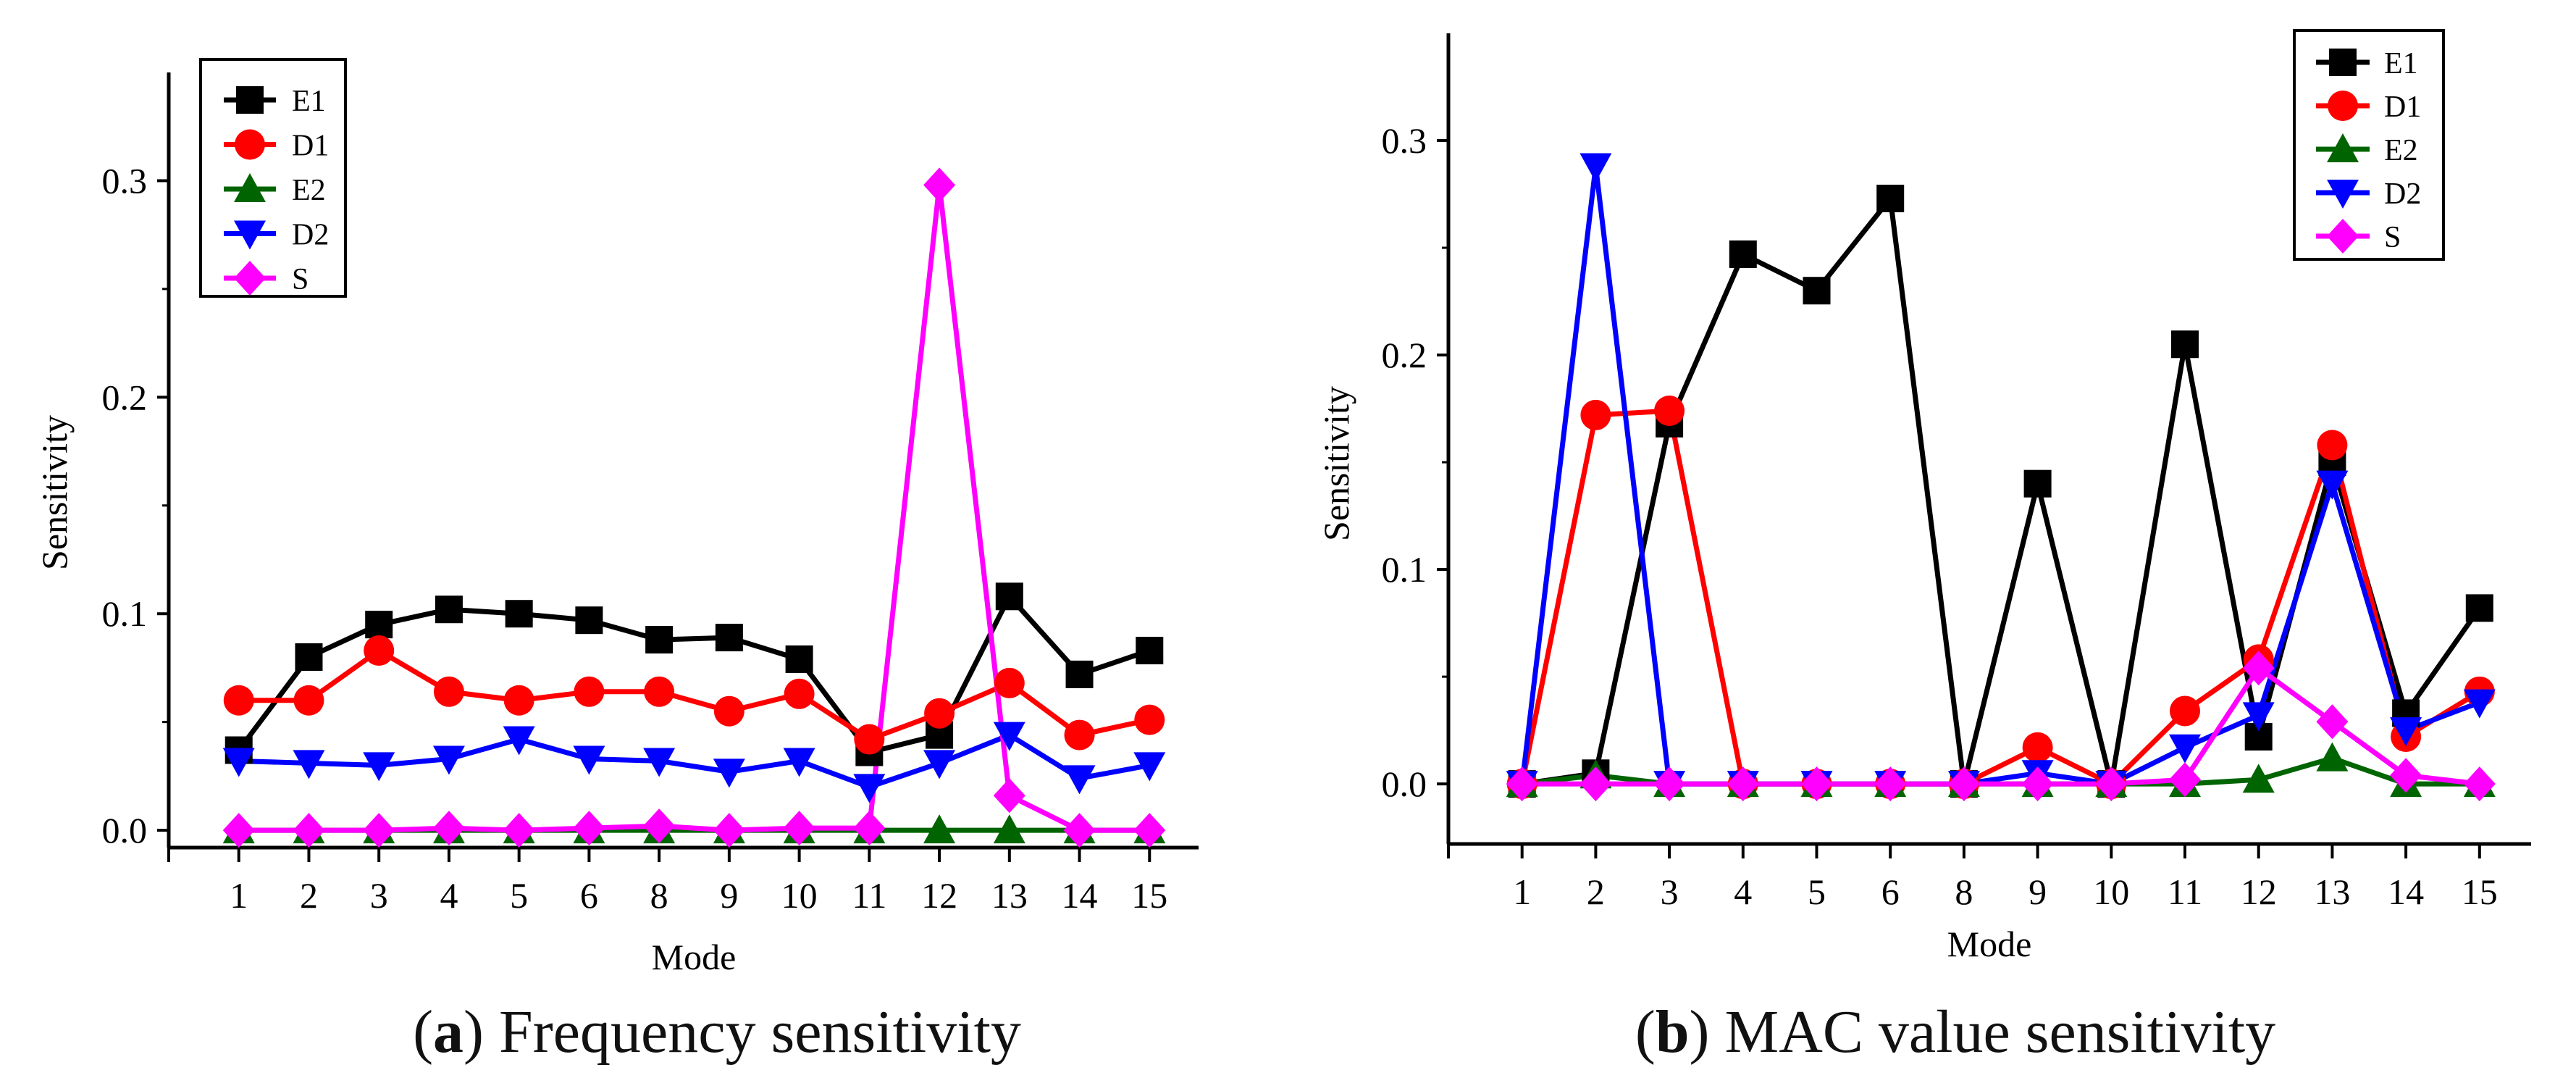 The height and width of the screenshot is (1091, 2576). I want to click on x-tick-label-a: 2, so click(309, 895).